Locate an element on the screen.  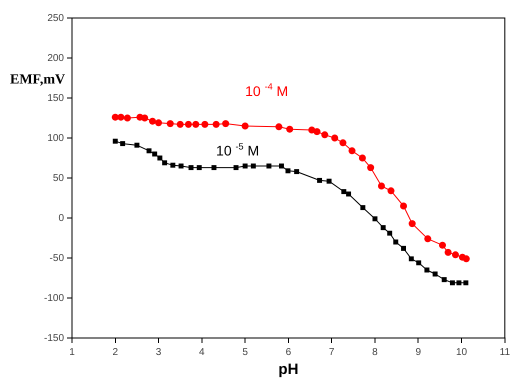
x-tick-label: 8 is located at coordinates (375, 352).